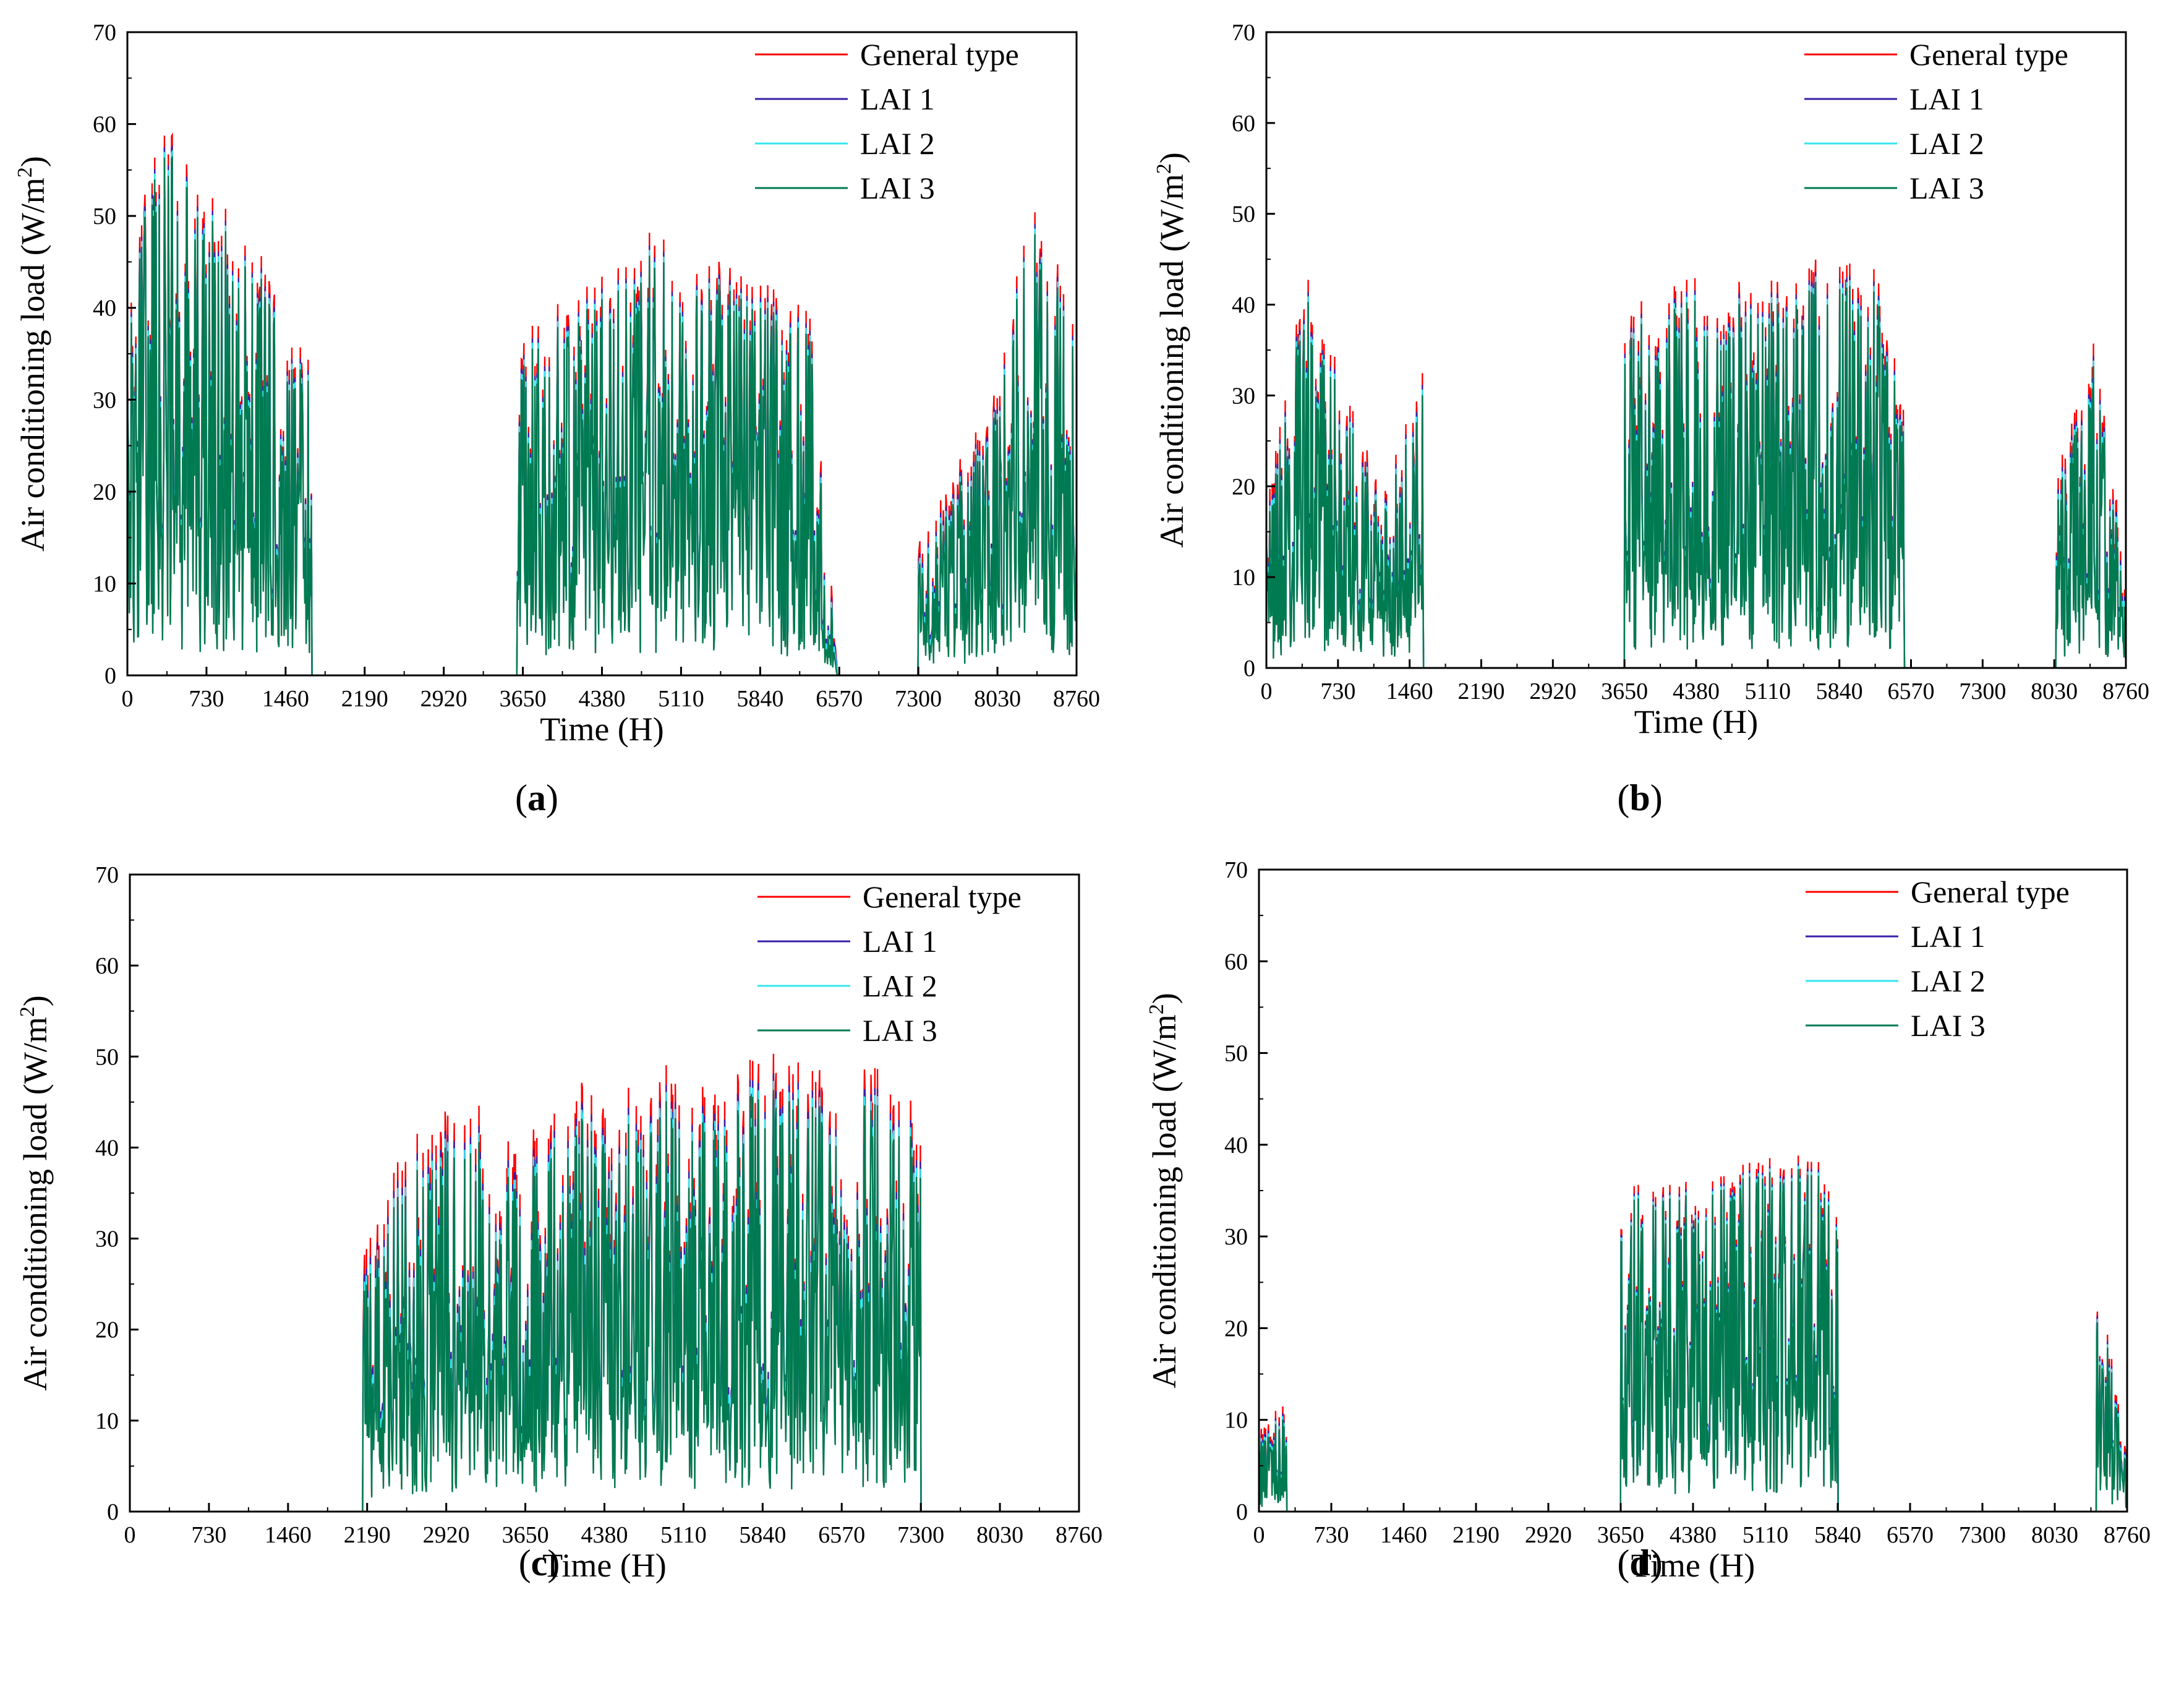 The height and width of the screenshot is (1686, 2184). What do you see at coordinates (1639, 798) in the screenshot?
I see `panel-label-b: (b)` at bounding box center [1639, 798].